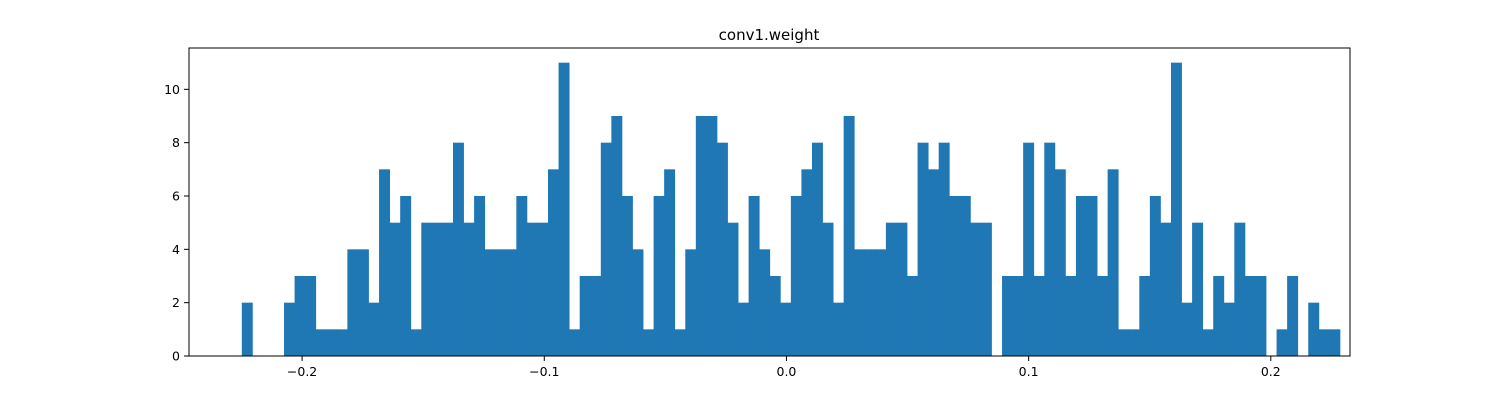 The height and width of the screenshot is (400, 1500). Describe the element at coordinates (176, 142) in the screenshot. I see `y-tick-label: 8` at that location.